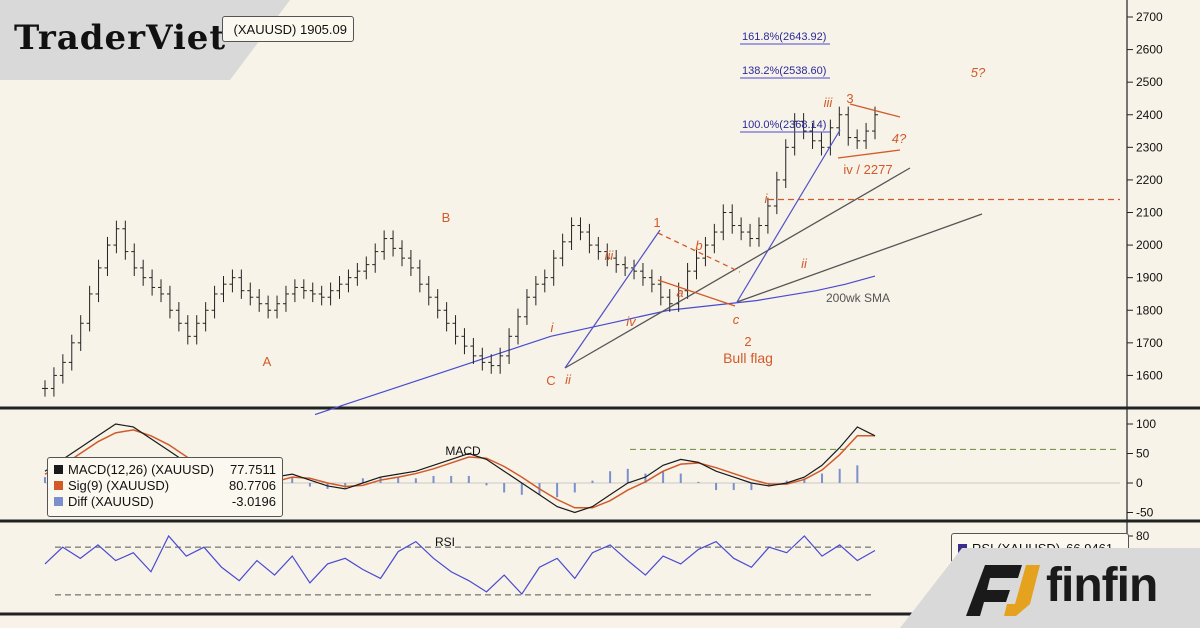 The height and width of the screenshot is (628, 1200). I want to click on macd-swatch, so click(58, 469).